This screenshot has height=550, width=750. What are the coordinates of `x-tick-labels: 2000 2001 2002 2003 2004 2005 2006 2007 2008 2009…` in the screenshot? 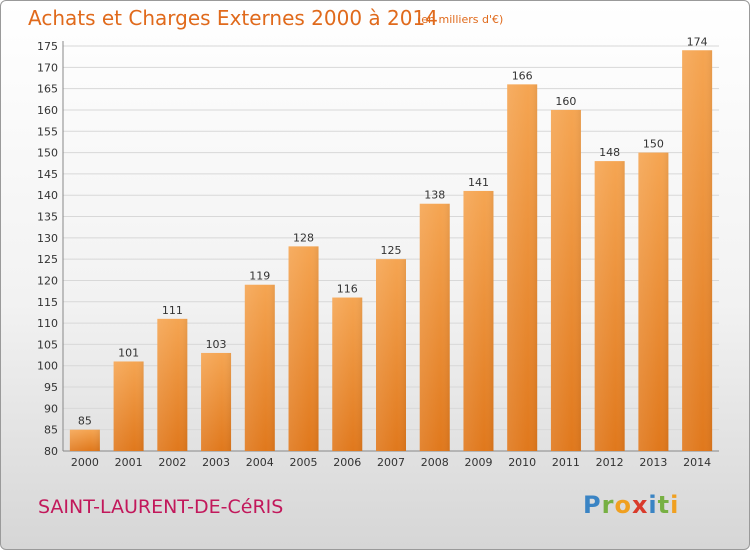 It's located at (391, 462).